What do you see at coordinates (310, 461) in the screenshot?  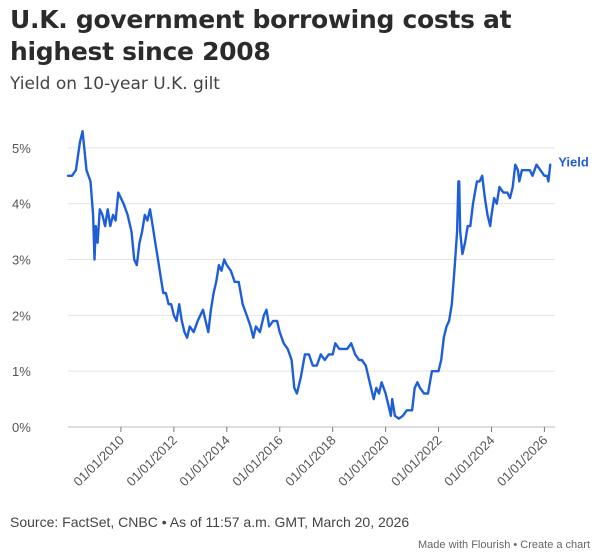 I see `x-tick-label: 01/01/2018` at bounding box center [310, 461].